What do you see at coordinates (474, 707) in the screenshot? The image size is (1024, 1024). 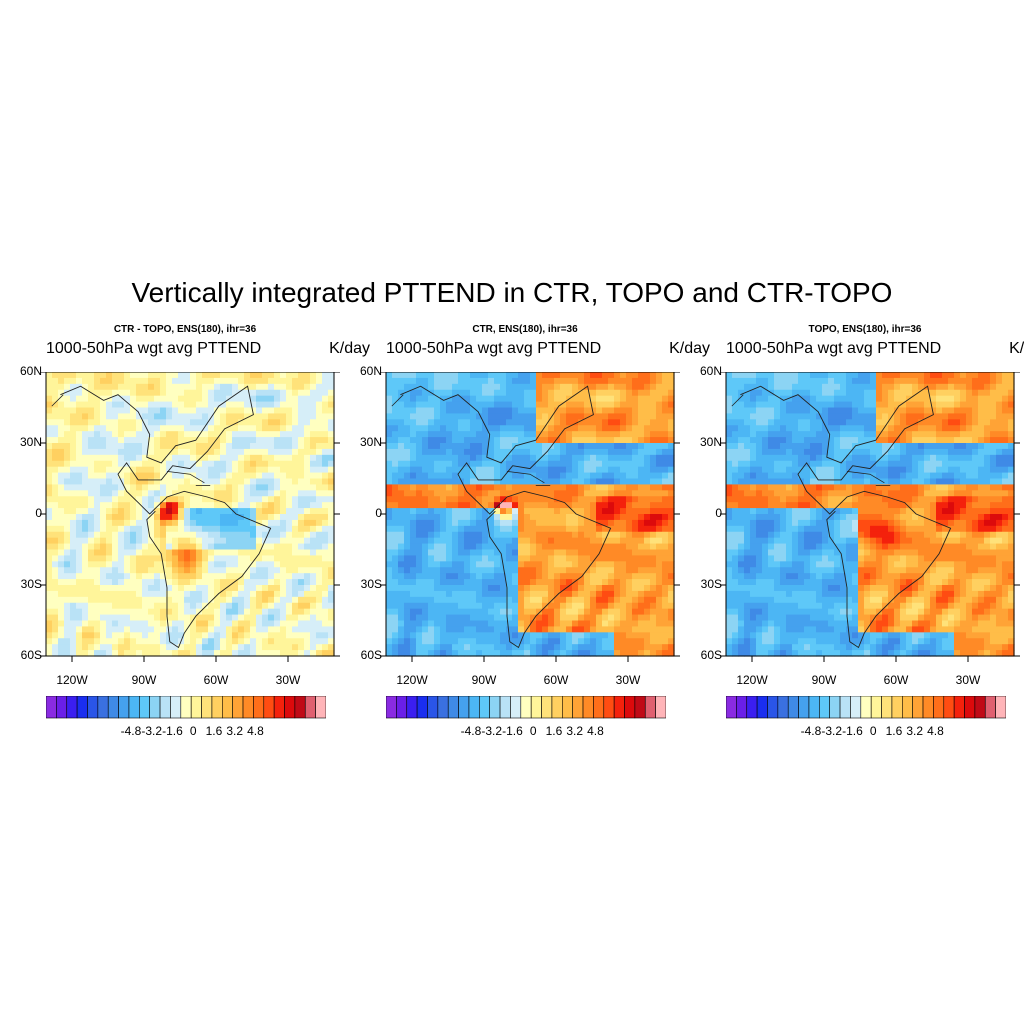 I see `colorbar-swatch` at bounding box center [474, 707].